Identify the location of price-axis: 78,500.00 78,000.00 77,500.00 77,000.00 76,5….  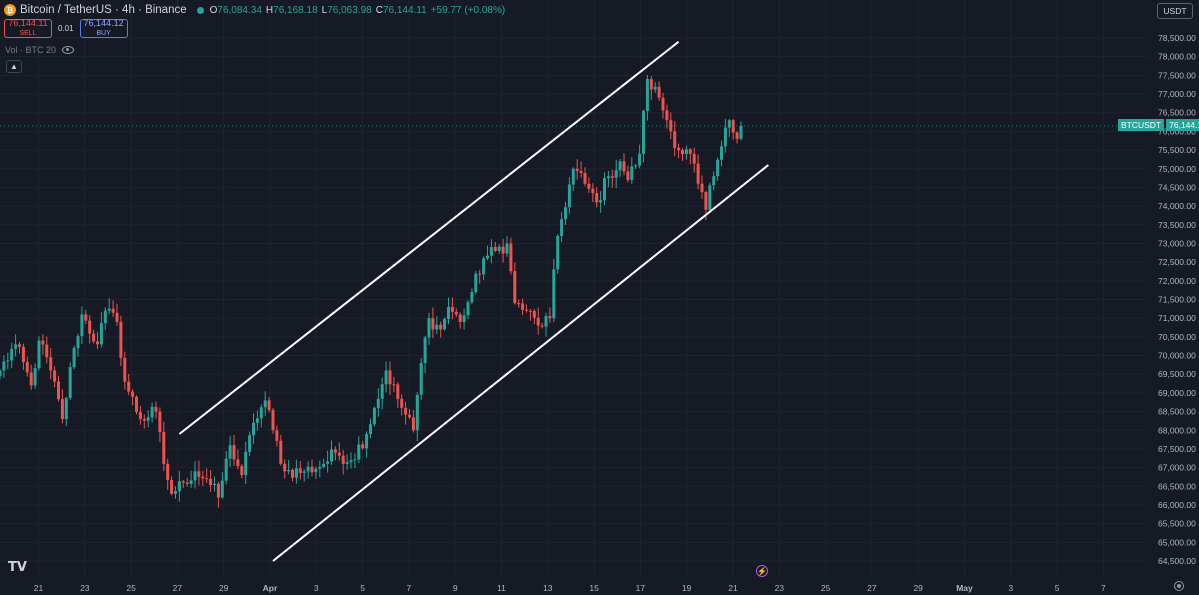
(1174, 297).